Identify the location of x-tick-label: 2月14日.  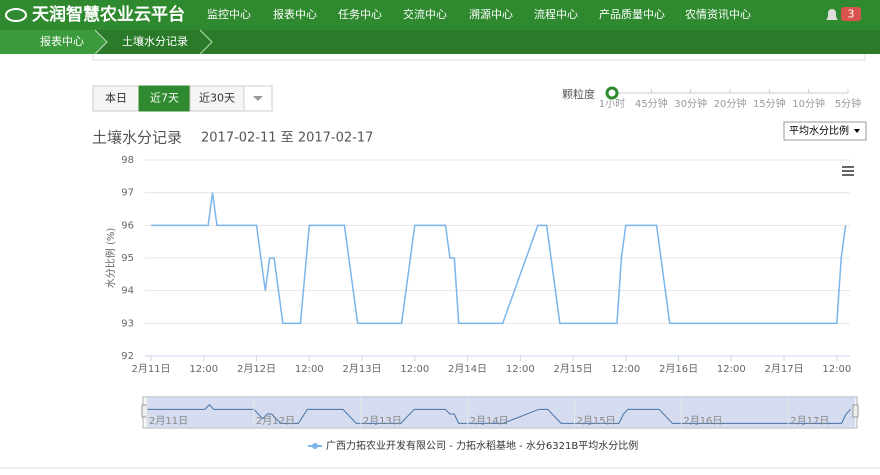
(467, 369).